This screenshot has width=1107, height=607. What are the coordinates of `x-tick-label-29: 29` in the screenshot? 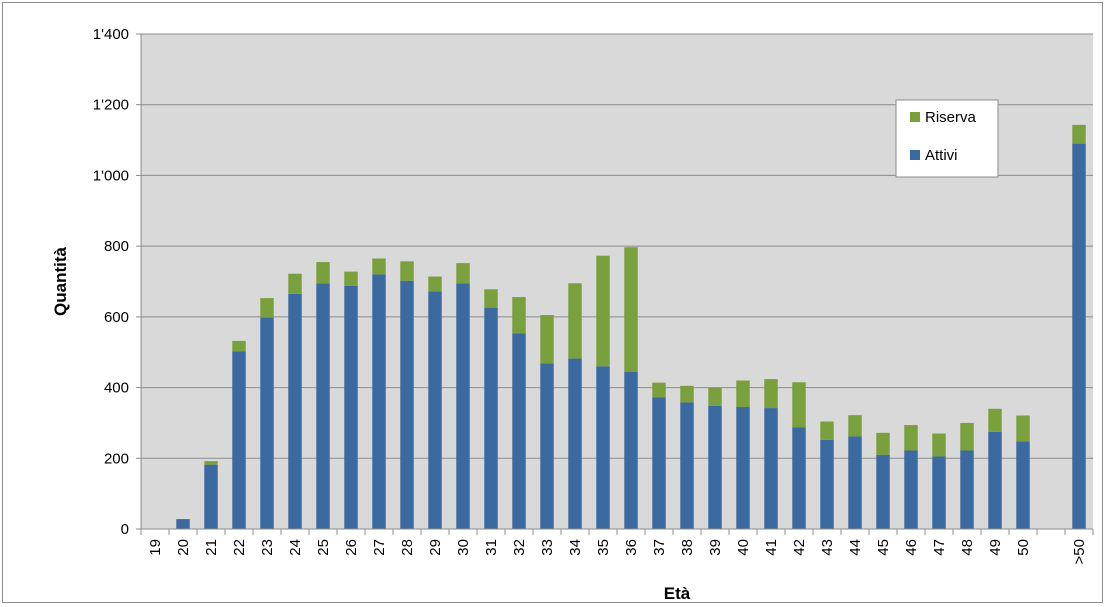 It's located at (435, 547).